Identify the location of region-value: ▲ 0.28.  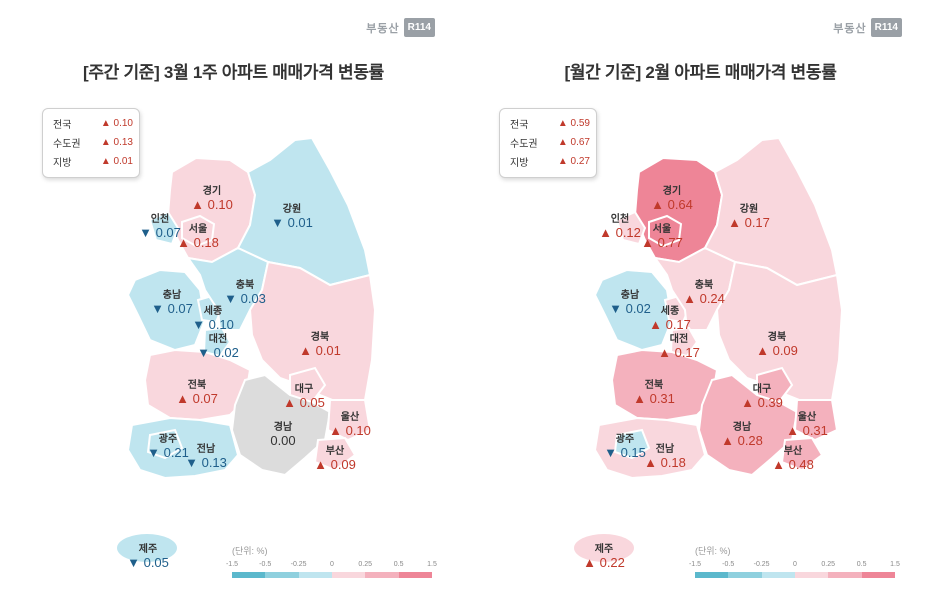
(742, 440).